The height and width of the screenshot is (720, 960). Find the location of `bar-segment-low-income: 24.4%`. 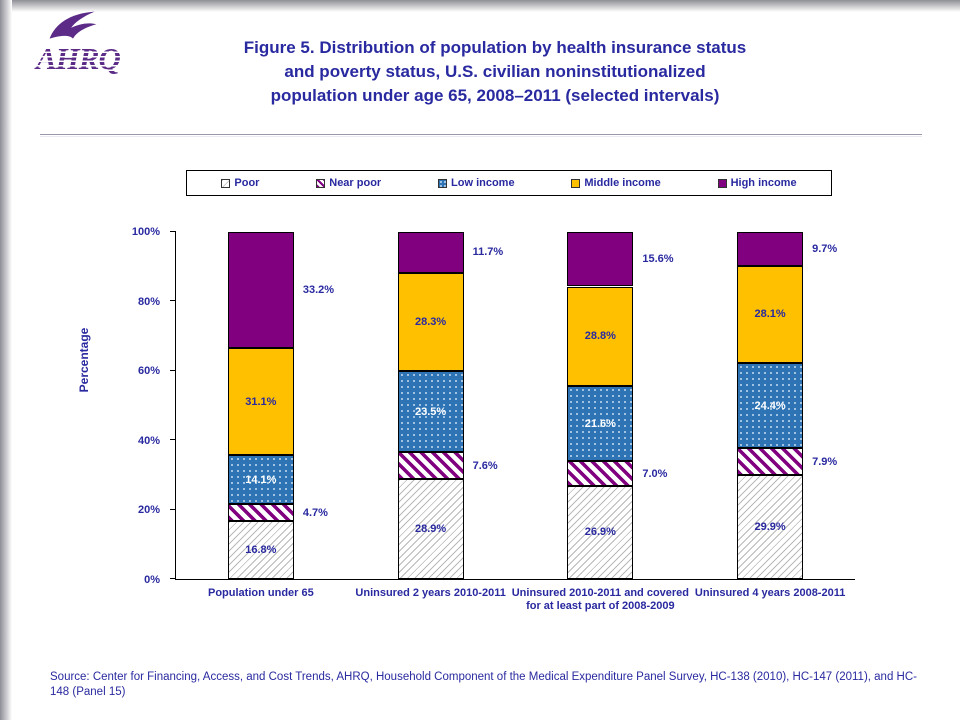

bar-segment-low-income: 24.4% is located at coordinates (770, 405).